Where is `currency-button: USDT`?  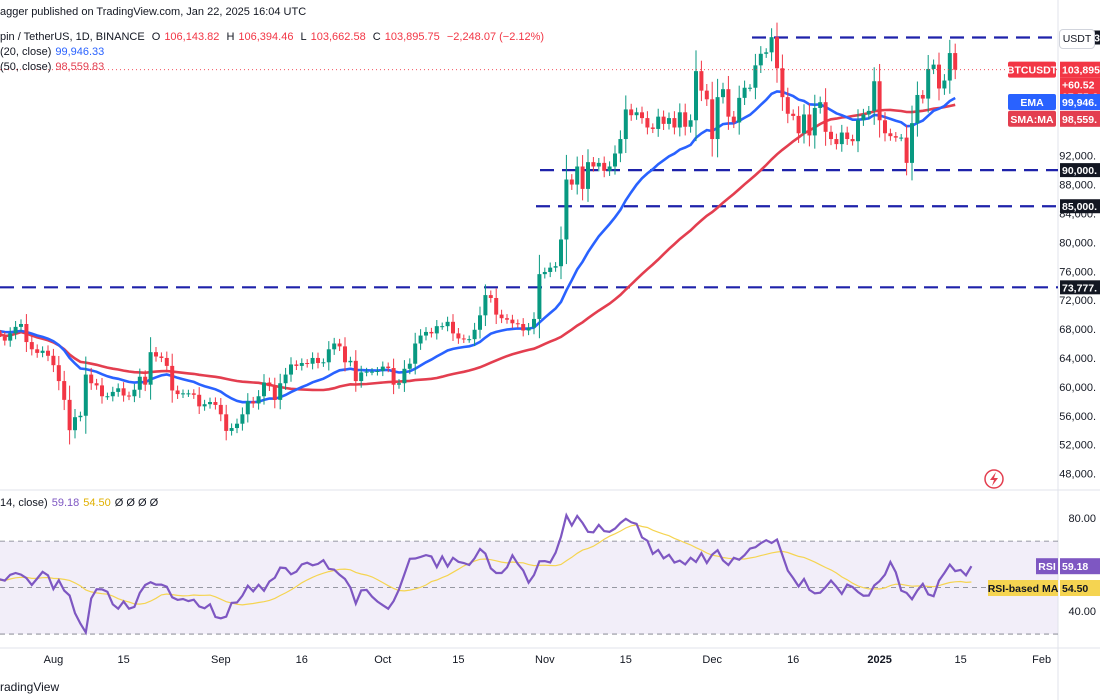
currency-button: USDT is located at coordinates (1077, 39).